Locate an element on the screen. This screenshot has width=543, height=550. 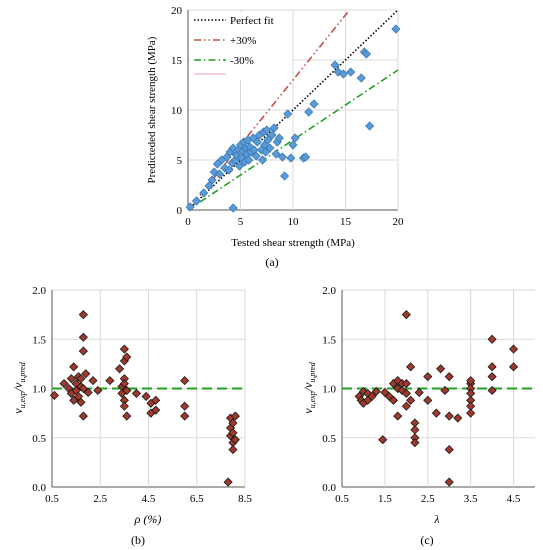
panel-a-legend: Perfect fit +30% -30% is located at coordinates (241, 46).